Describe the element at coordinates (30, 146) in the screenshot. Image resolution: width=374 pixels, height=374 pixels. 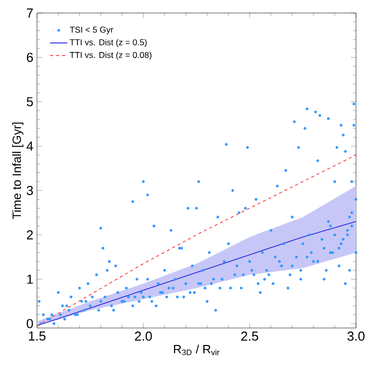
I see `y-tick-label: 4` at that location.